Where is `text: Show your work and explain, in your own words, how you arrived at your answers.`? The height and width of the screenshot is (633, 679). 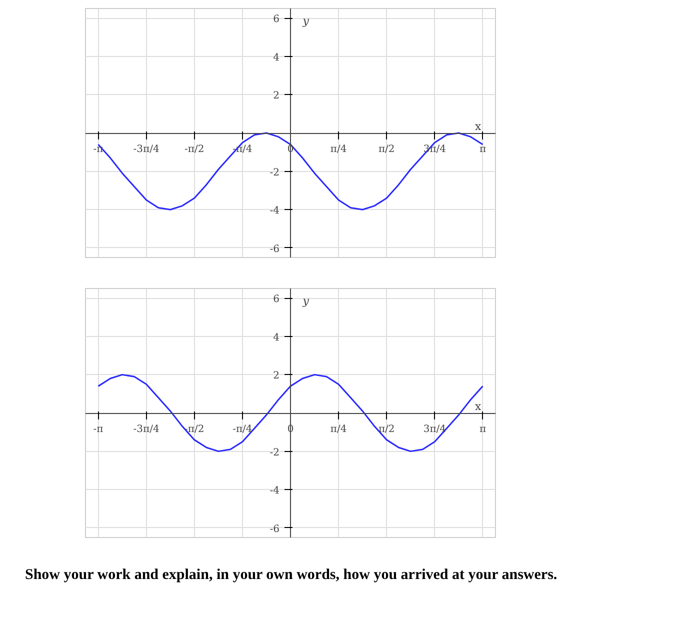 text: Show your work and explain, in your own words, how you arrived at your answers. is located at coordinates (291, 575).